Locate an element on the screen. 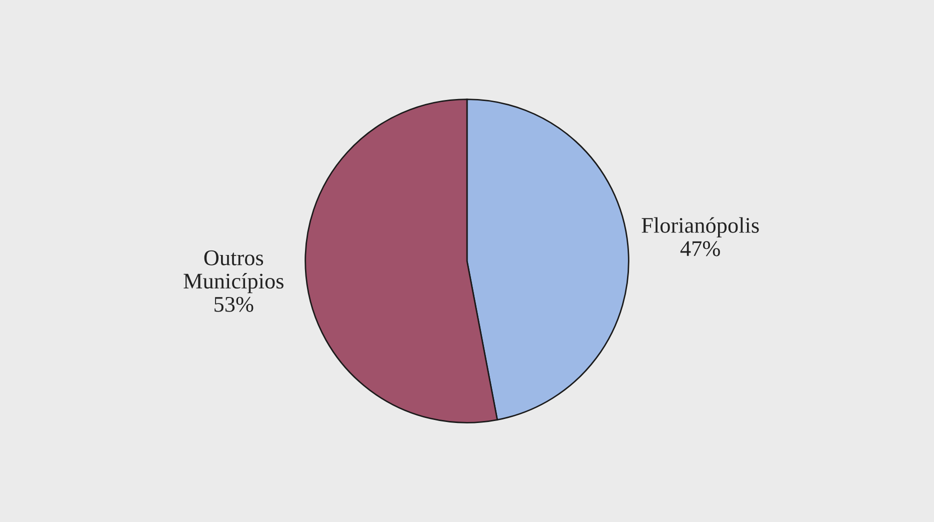 The height and width of the screenshot is (522, 934). slice-label: Florianópolis is located at coordinates (700, 227).